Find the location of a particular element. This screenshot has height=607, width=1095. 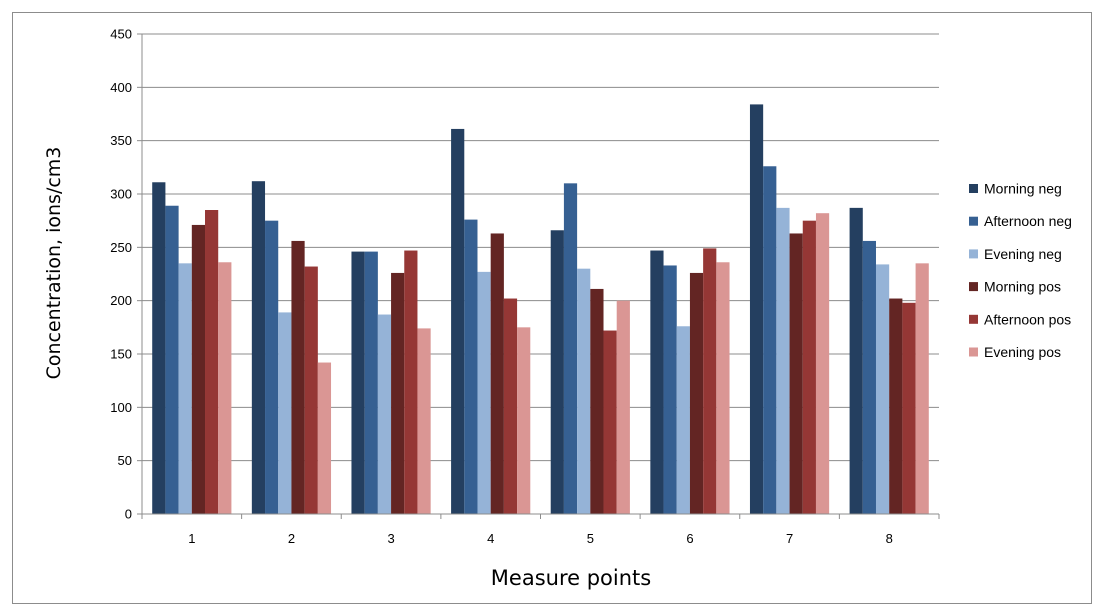

y-tick-label: 150 is located at coordinates (121, 354).